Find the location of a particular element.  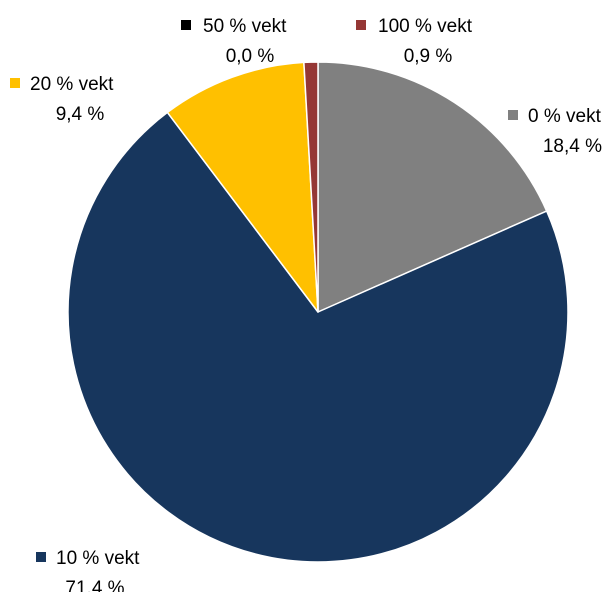

legend-key-0-vekt is located at coordinates (513, 115).